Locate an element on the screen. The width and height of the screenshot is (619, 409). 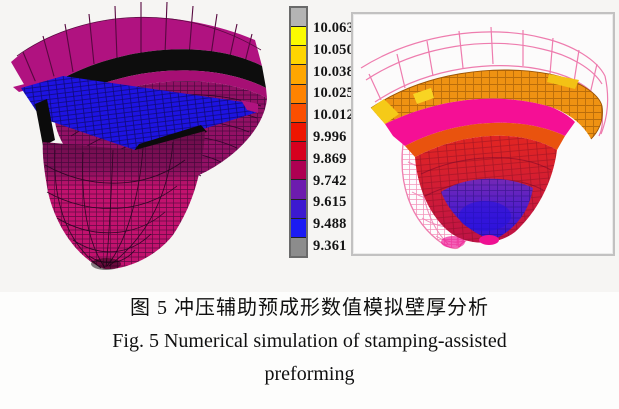
wireframe-die-flange is located at coordinates (484, 81).